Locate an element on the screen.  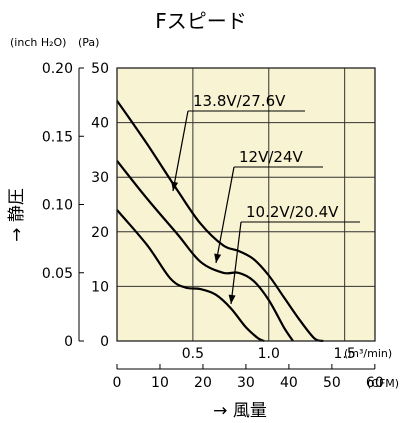
y-inch-tick-label: 0 is located at coordinates (68, 342).